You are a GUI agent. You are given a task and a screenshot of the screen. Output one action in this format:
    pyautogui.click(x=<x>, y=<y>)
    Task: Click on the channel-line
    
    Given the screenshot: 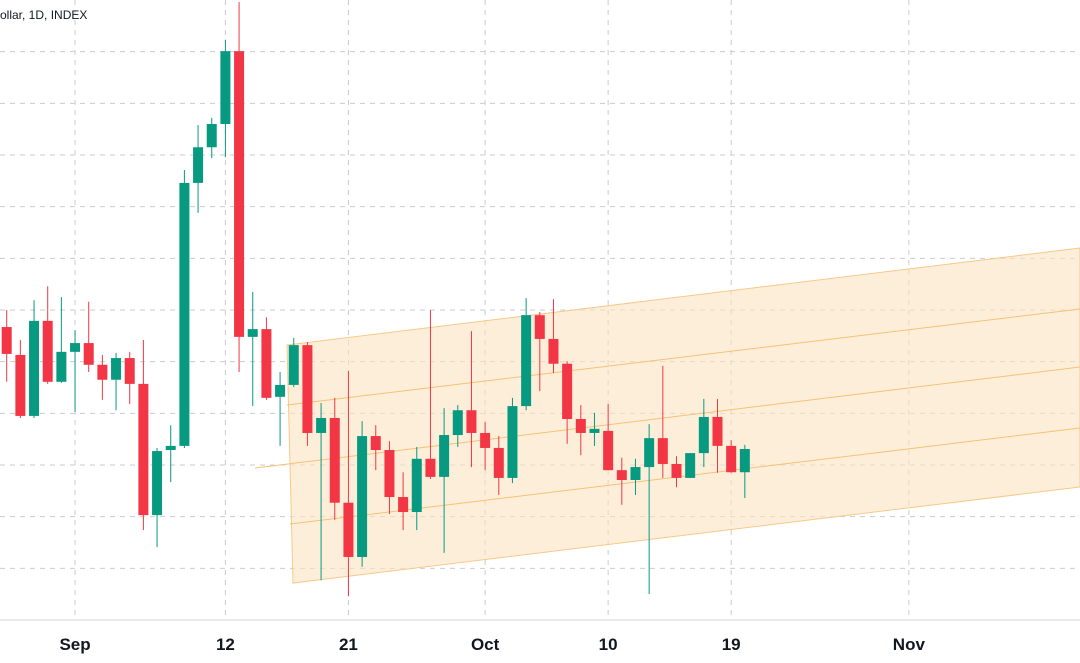 What is the action you would take?
    pyautogui.click(x=683, y=357)
    